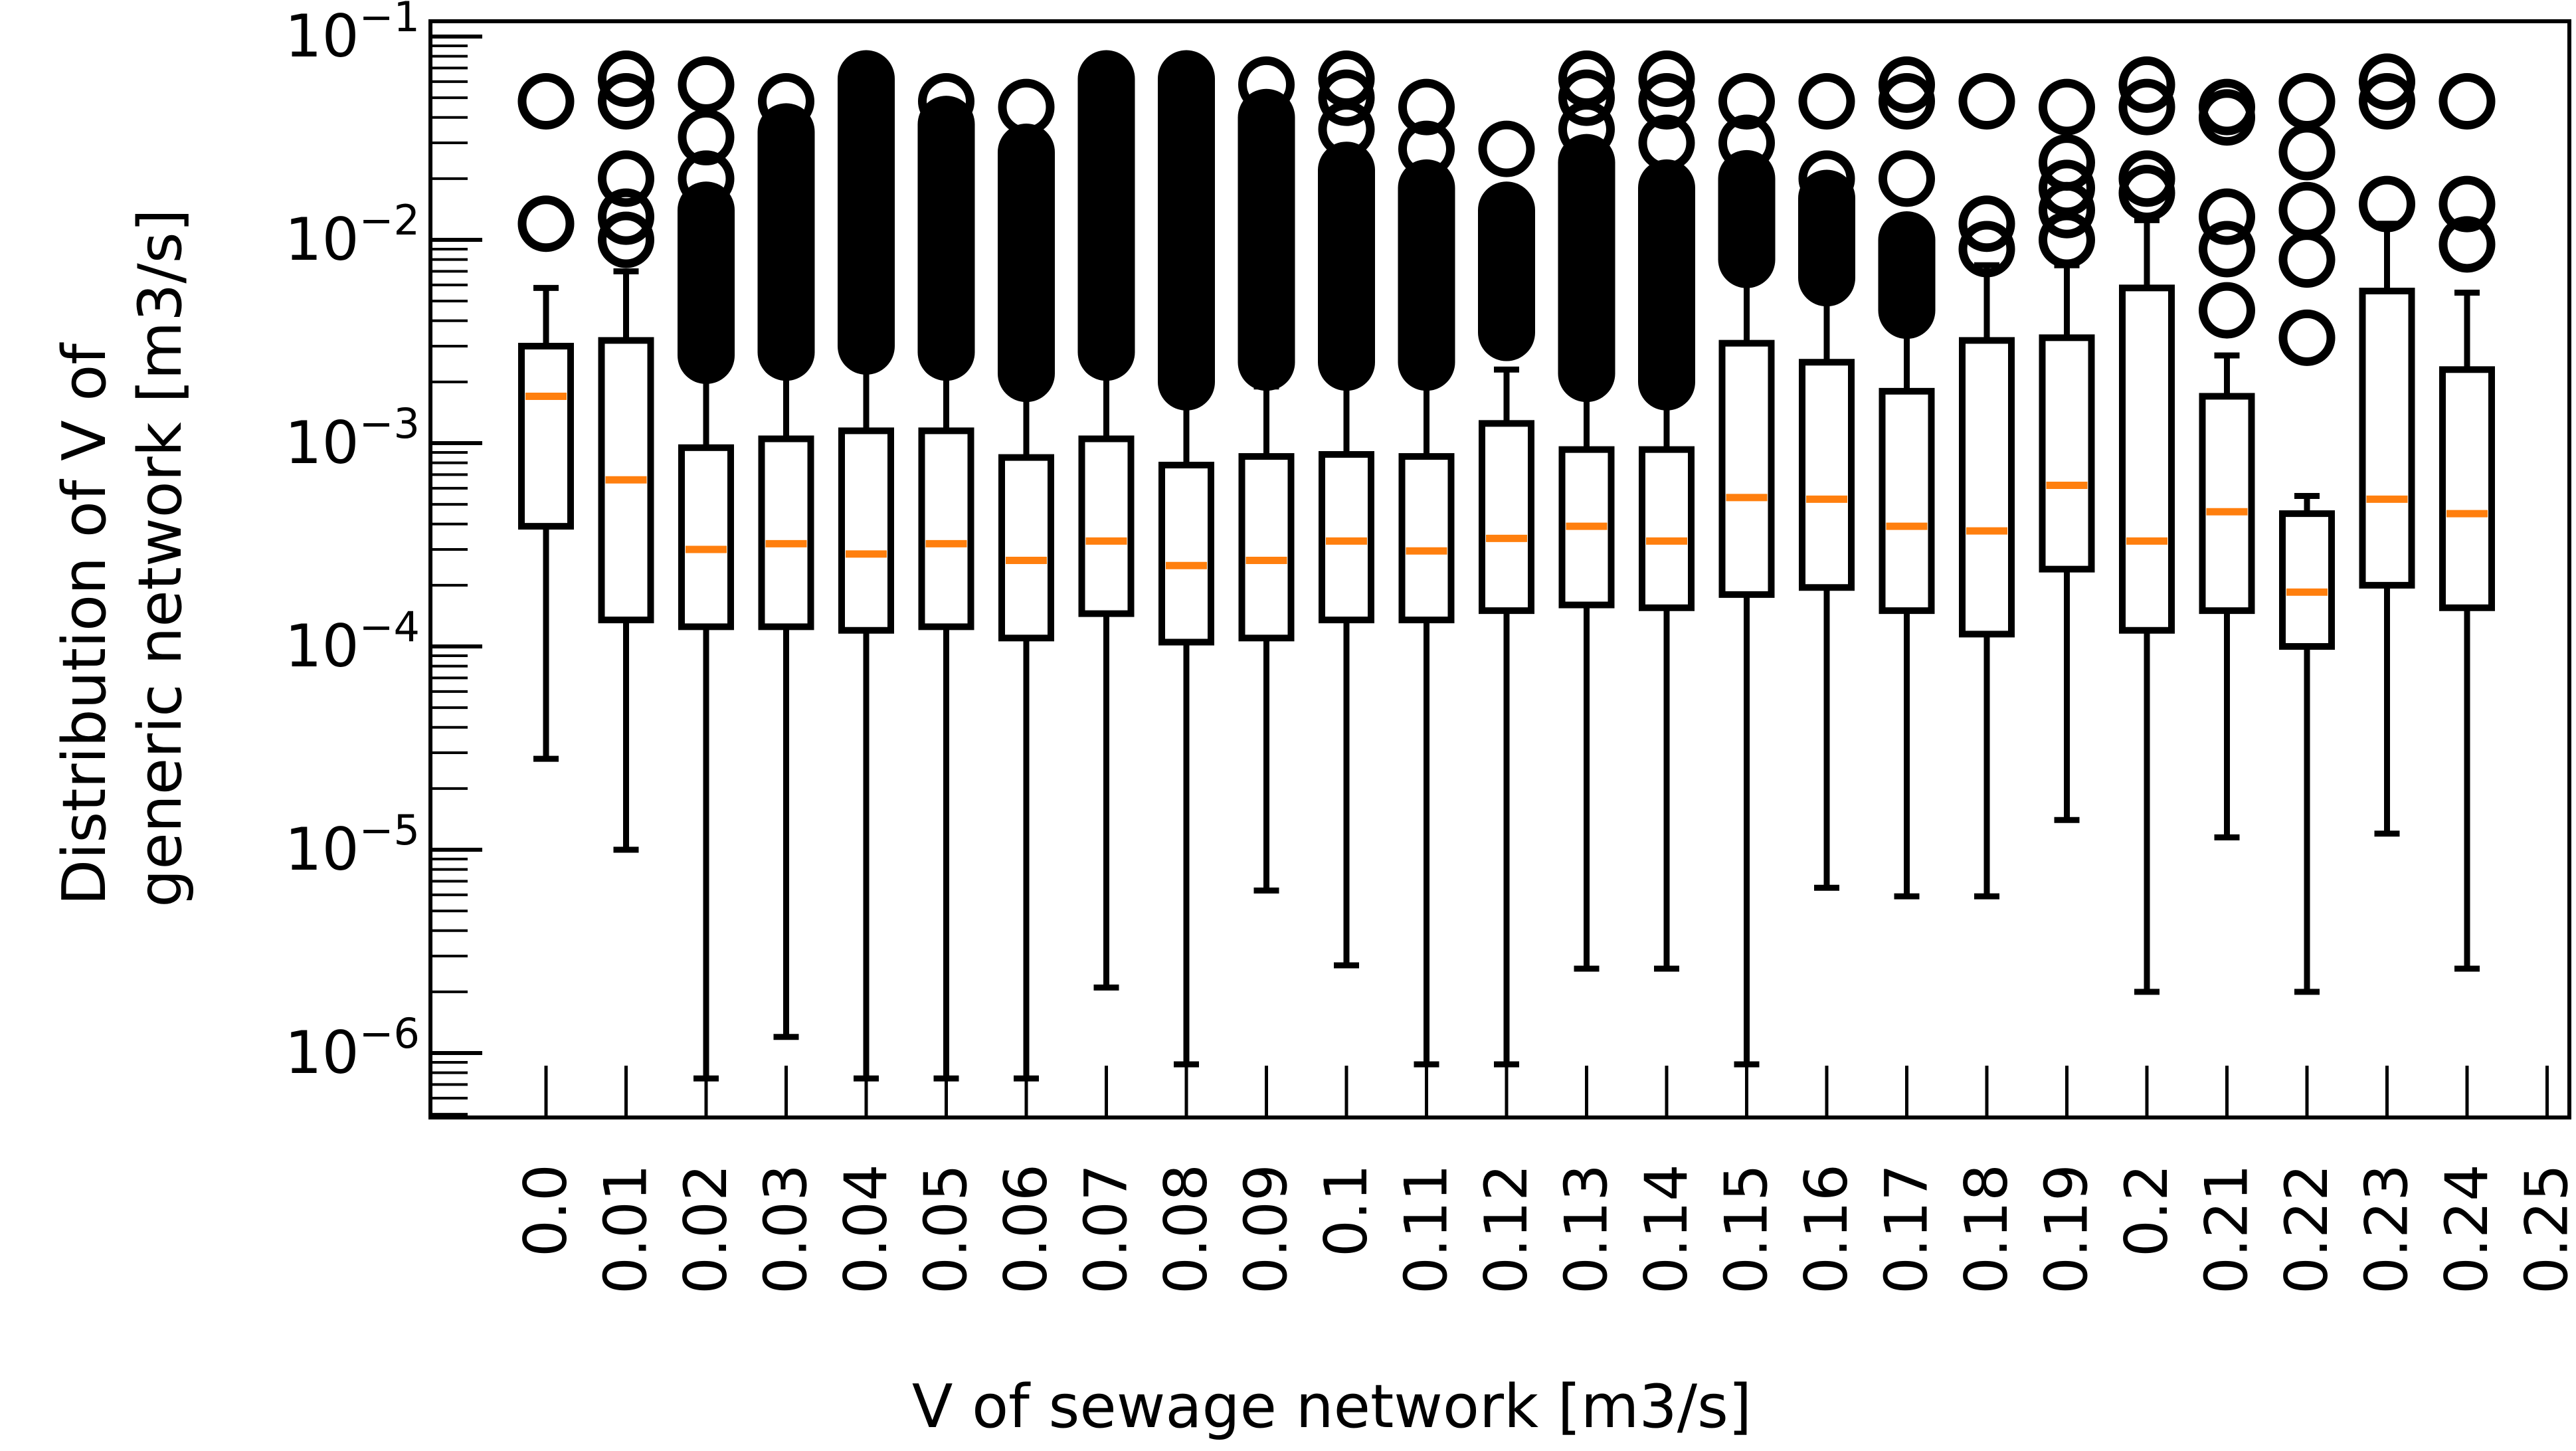 This screenshot has height=1451, width=2576. What do you see at coordinates (1655, 1407) in the screenshot?
I see `x-axis-unit: [m3/s]` at bounding box center [1655, 1407].